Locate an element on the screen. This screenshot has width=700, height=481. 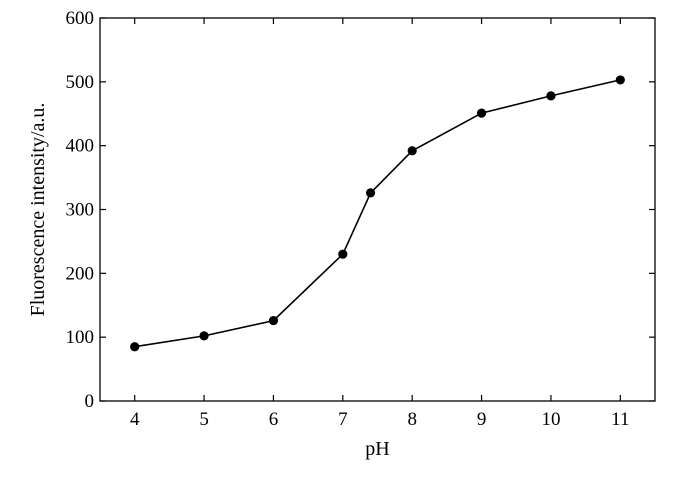
x-tick-label: 7 is located at coordinates (343, 419).